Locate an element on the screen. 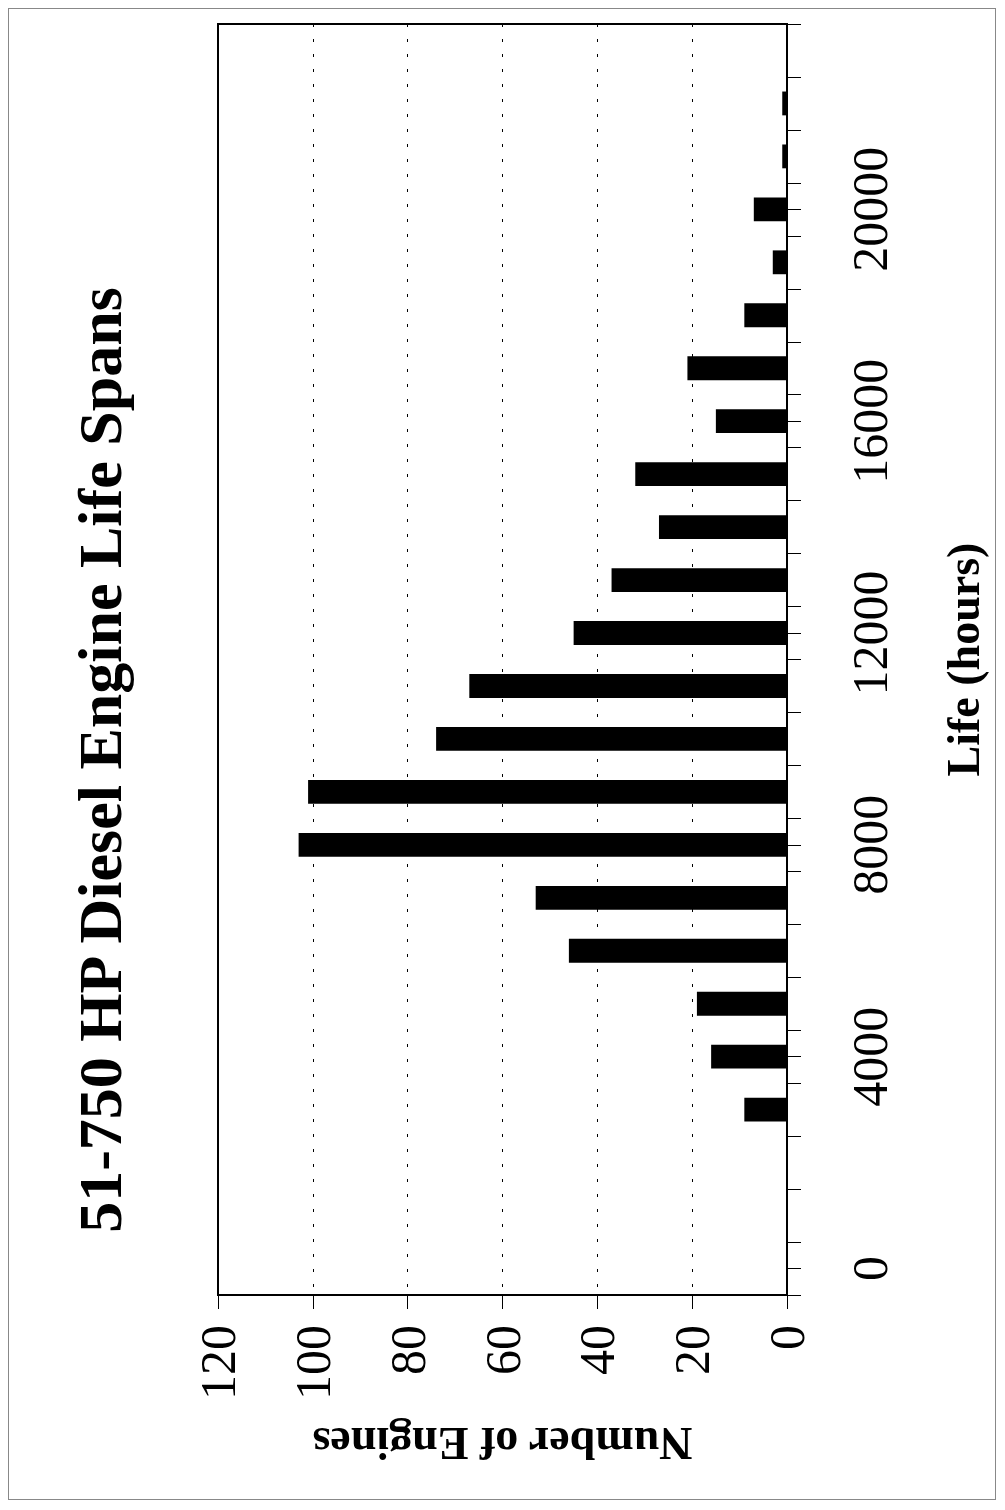 Image resolution: width=1005 pixels, height=1510 pixels. y-tick-label: 12000 is located at coordinates (870, 633).